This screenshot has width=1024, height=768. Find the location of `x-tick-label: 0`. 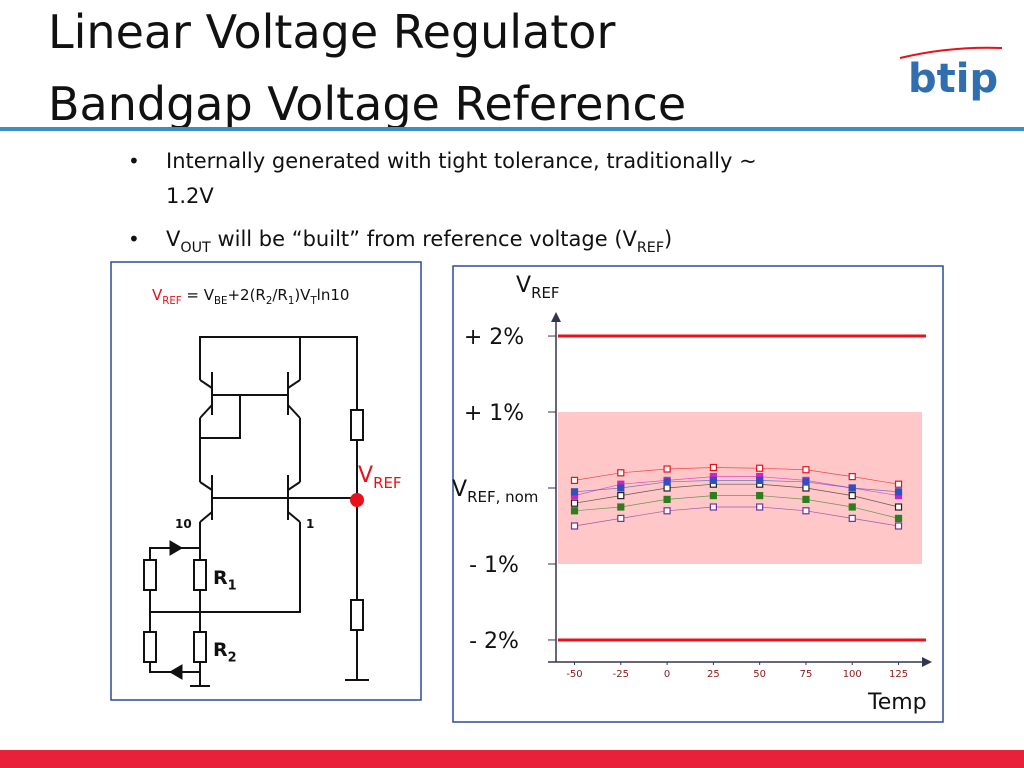

x-tick-label: 0 is located at coordinates (667, 674).